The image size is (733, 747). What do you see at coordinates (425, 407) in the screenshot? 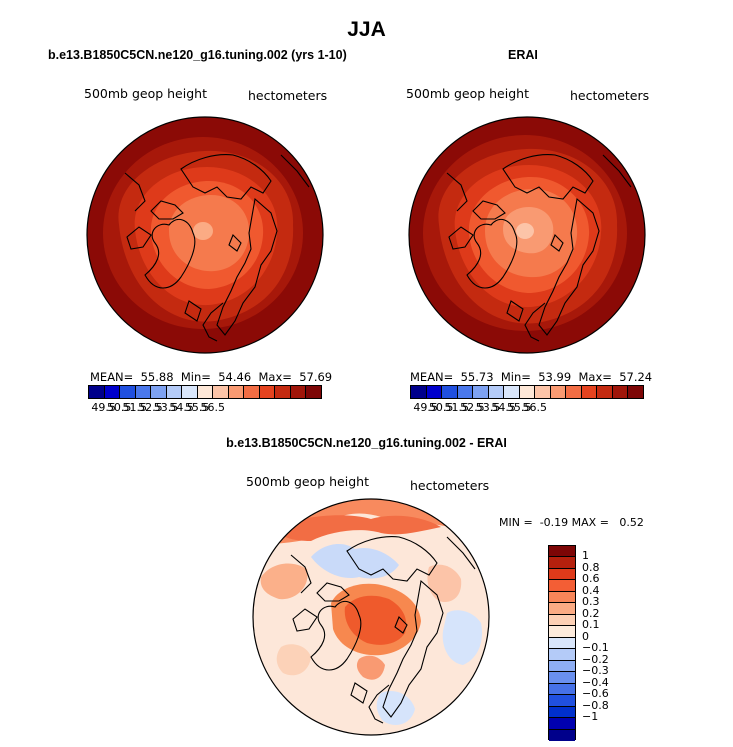
I see `right-colorbar-tick-label: 49.5` at bounding box center [425, 407].